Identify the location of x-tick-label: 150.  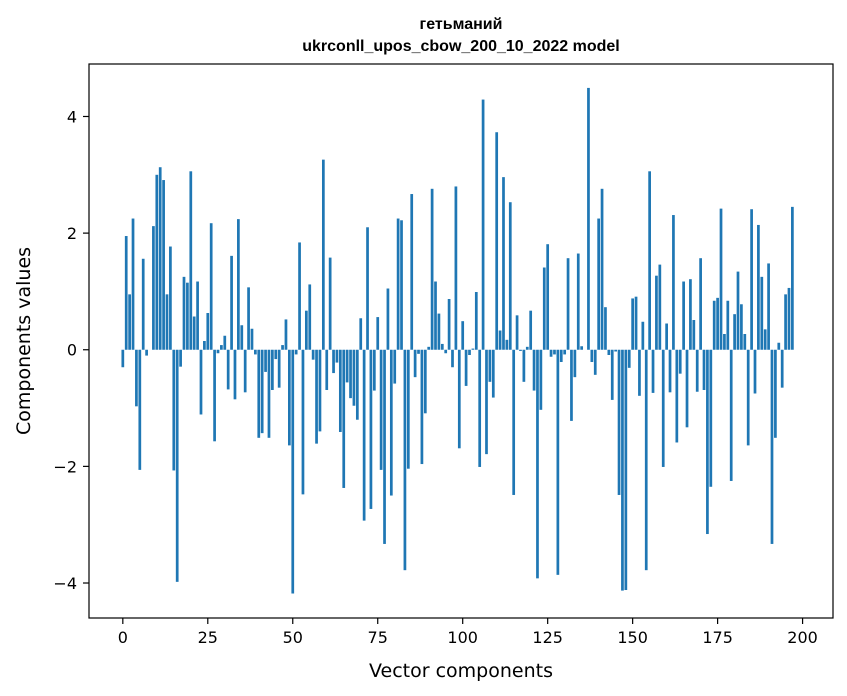
(632, 637).